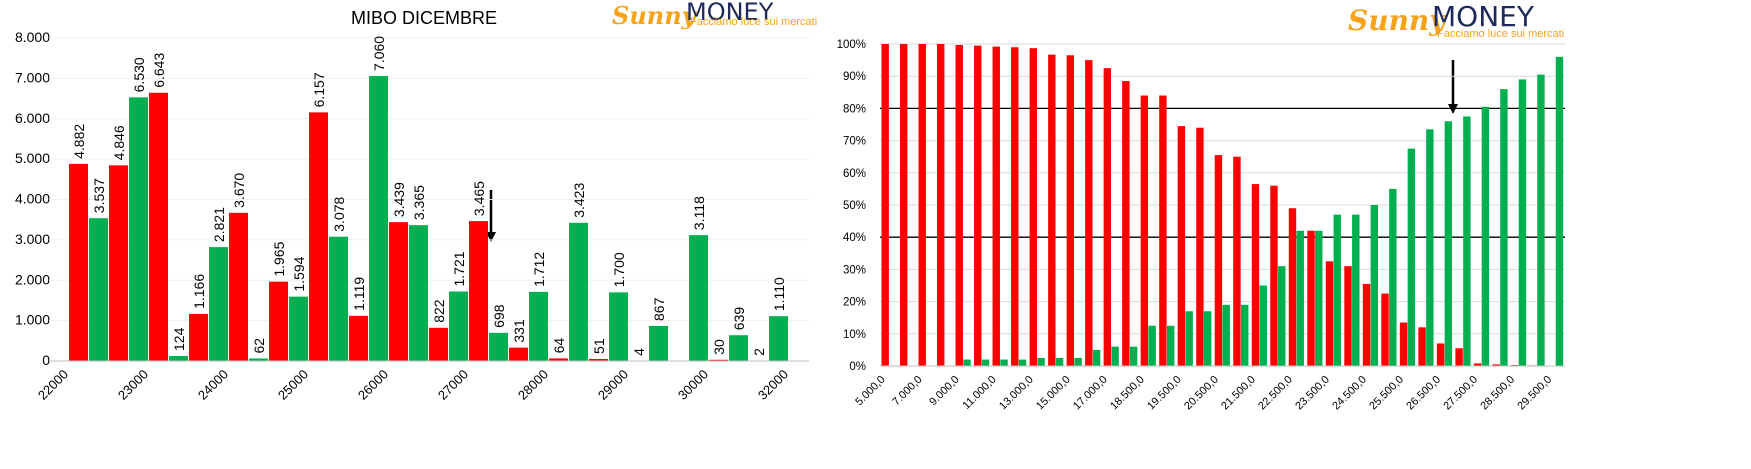  What do you see at coordinates (213, 385) in the screenshot?
I see `x-tick-label: 24000` at bounding box center [213, 385].